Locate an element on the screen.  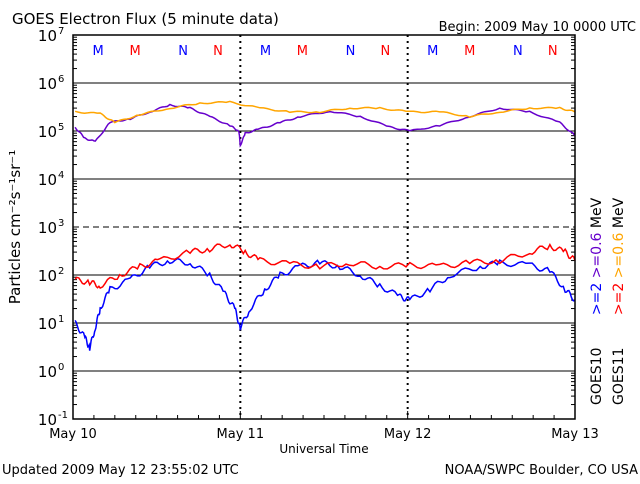
footer-updated: Updated 2009 May 12 23:55:02 UTC is located at coordinates (120, 470).